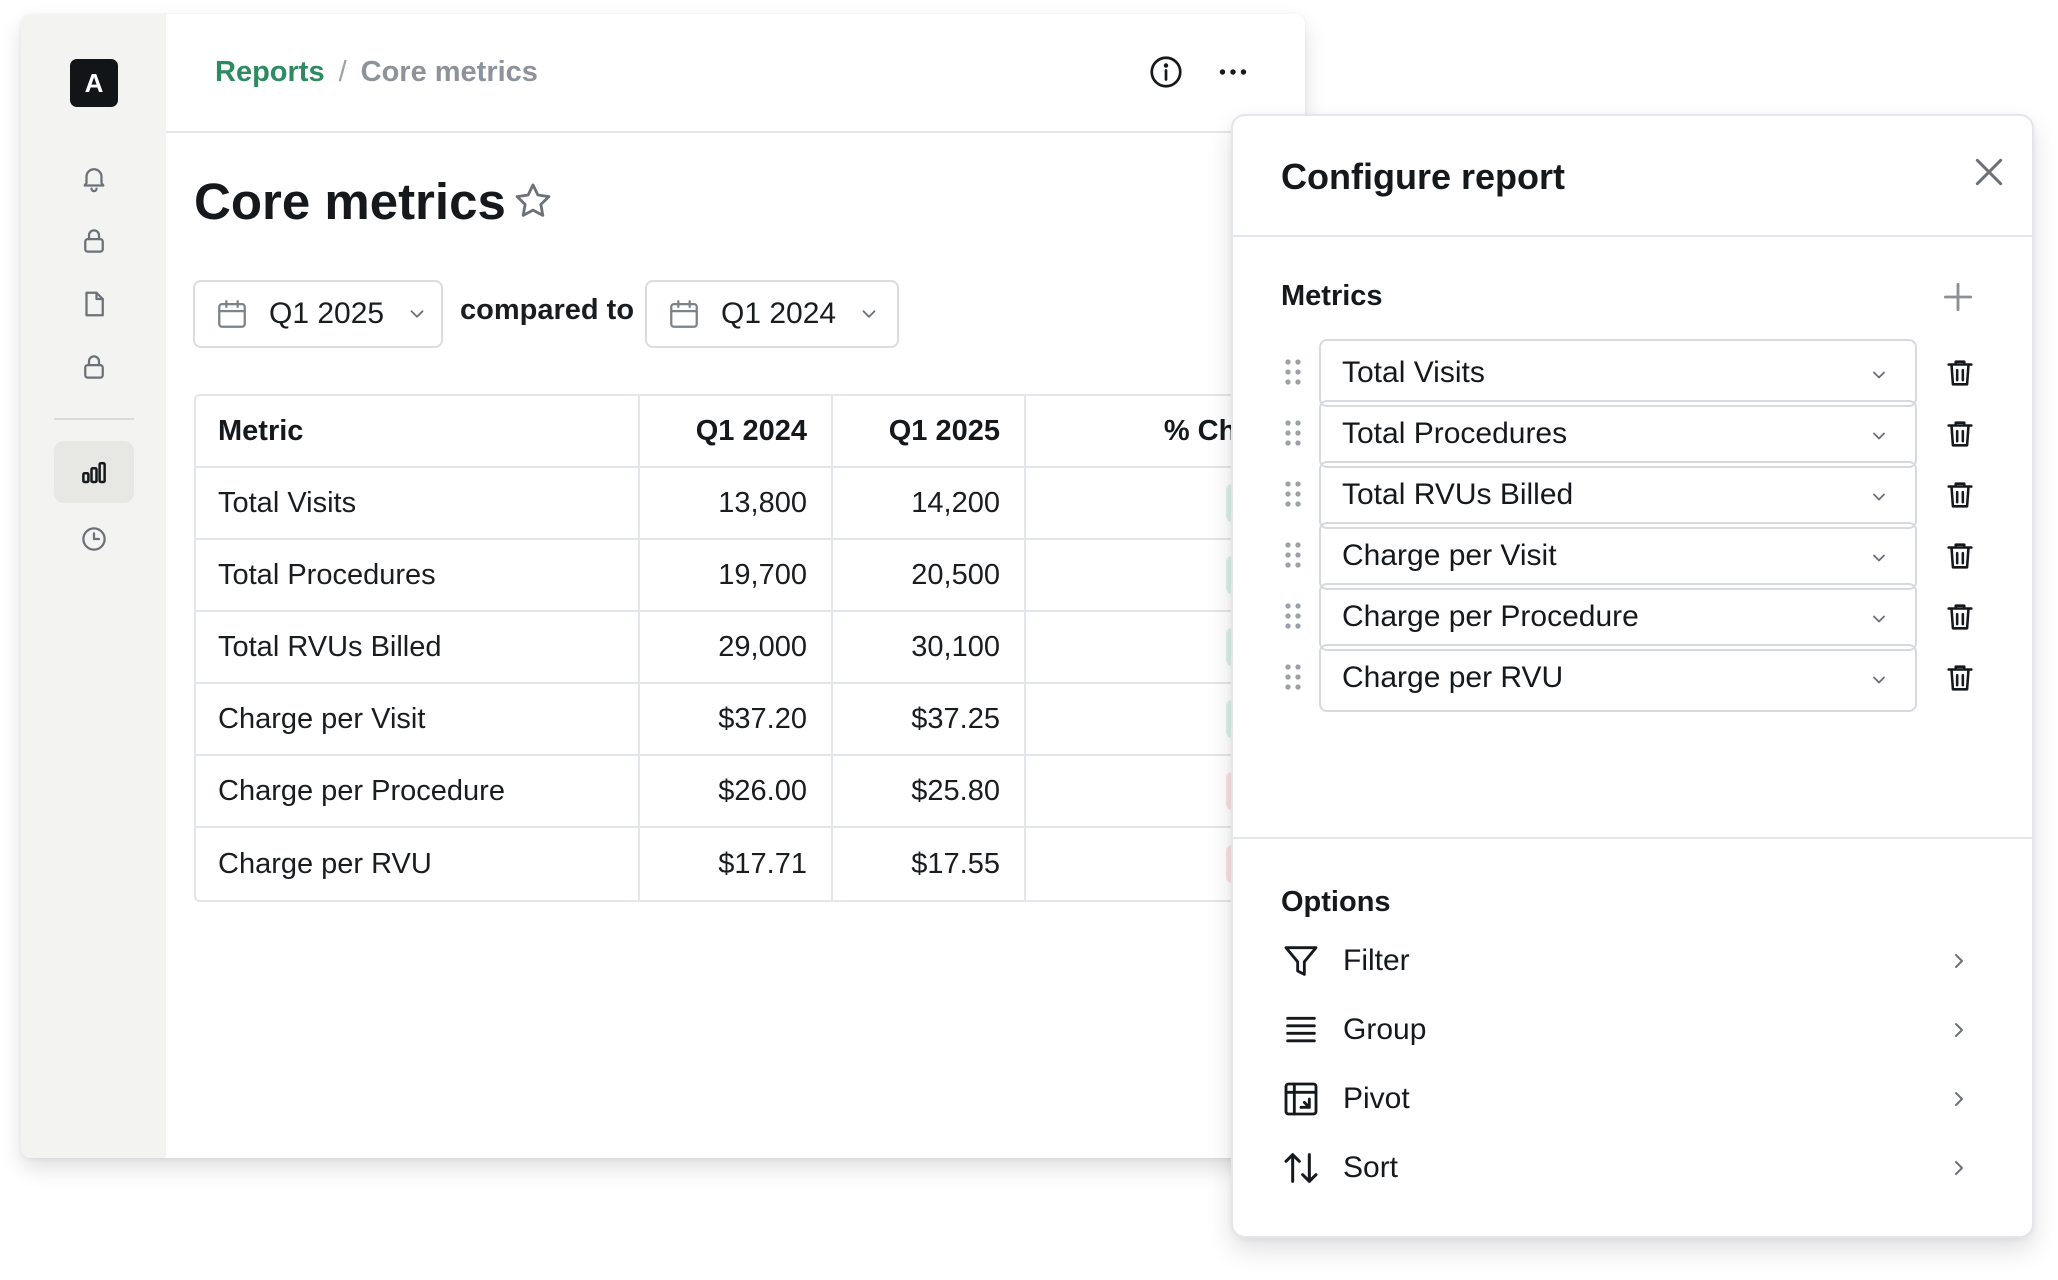 The width and height of the screenshot is (2058, 1280). I want to click on column-header-metric: Metric, so click(418, 431).